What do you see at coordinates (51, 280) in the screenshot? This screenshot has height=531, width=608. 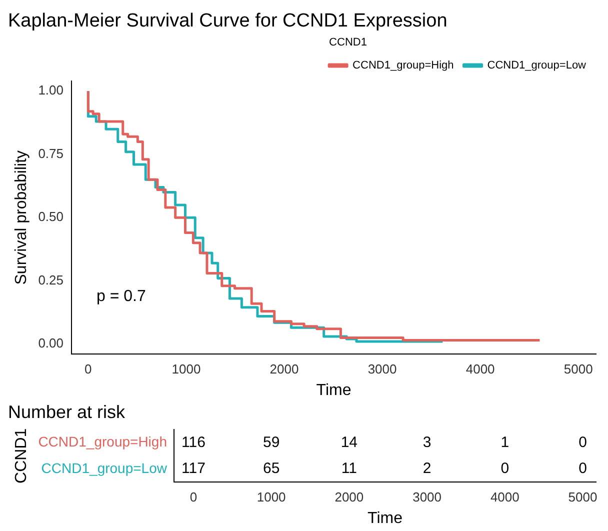 I see `y-tick-label: 0.25` at bounding box center [51, 280].